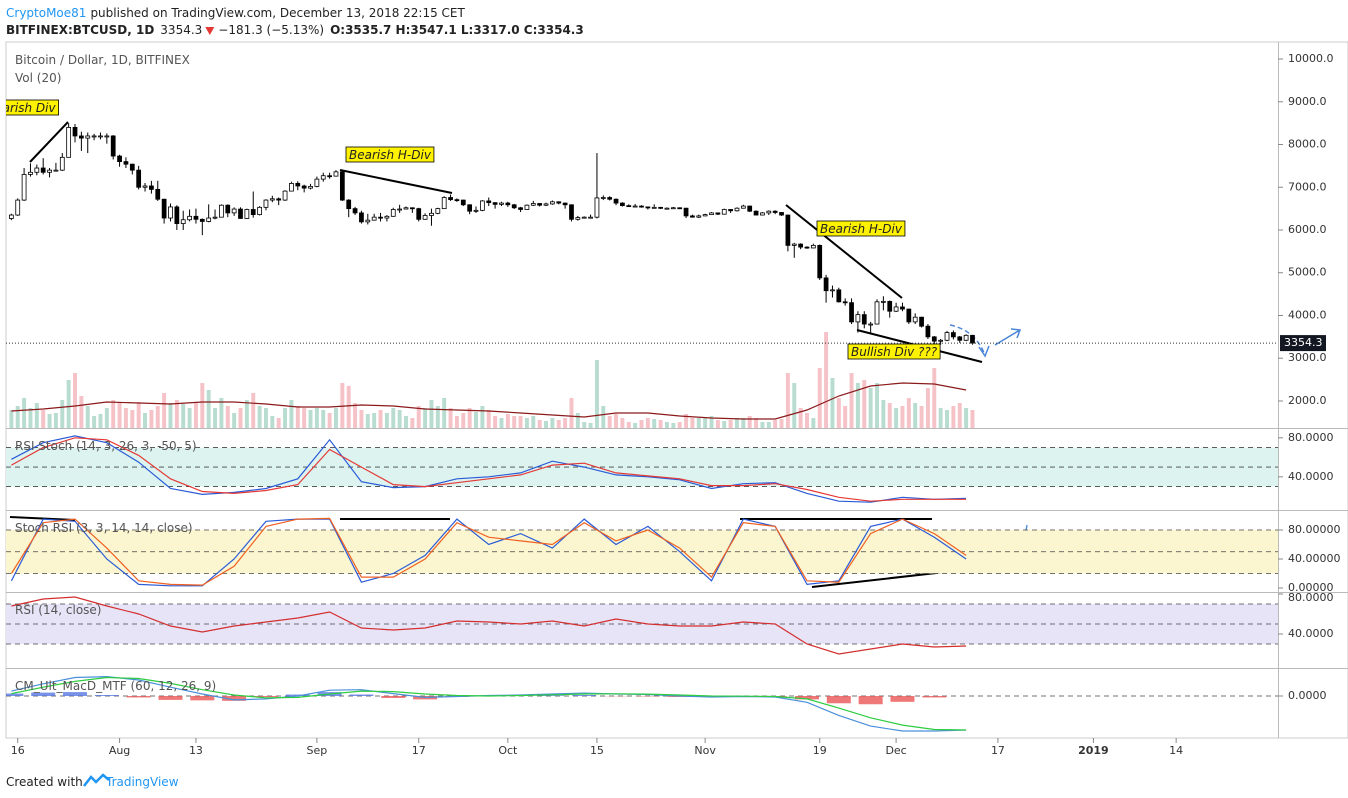  Describe the element at coordinates (38, 78) in the screenshot. I see `volume-title: Vol (20)` at that location.